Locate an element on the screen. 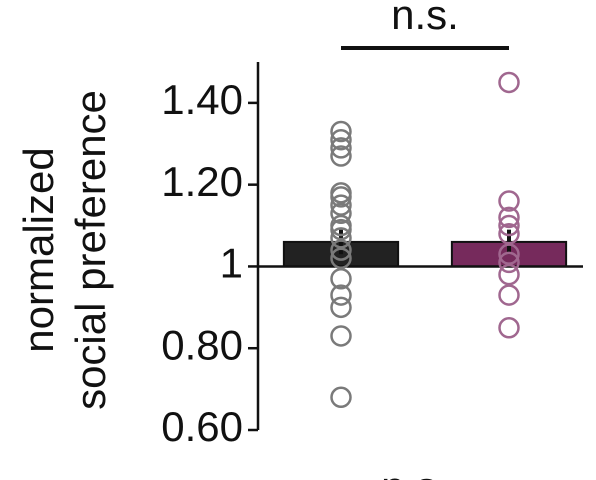  y-tick-label: 1.40 is located at coordinates (202, 99).